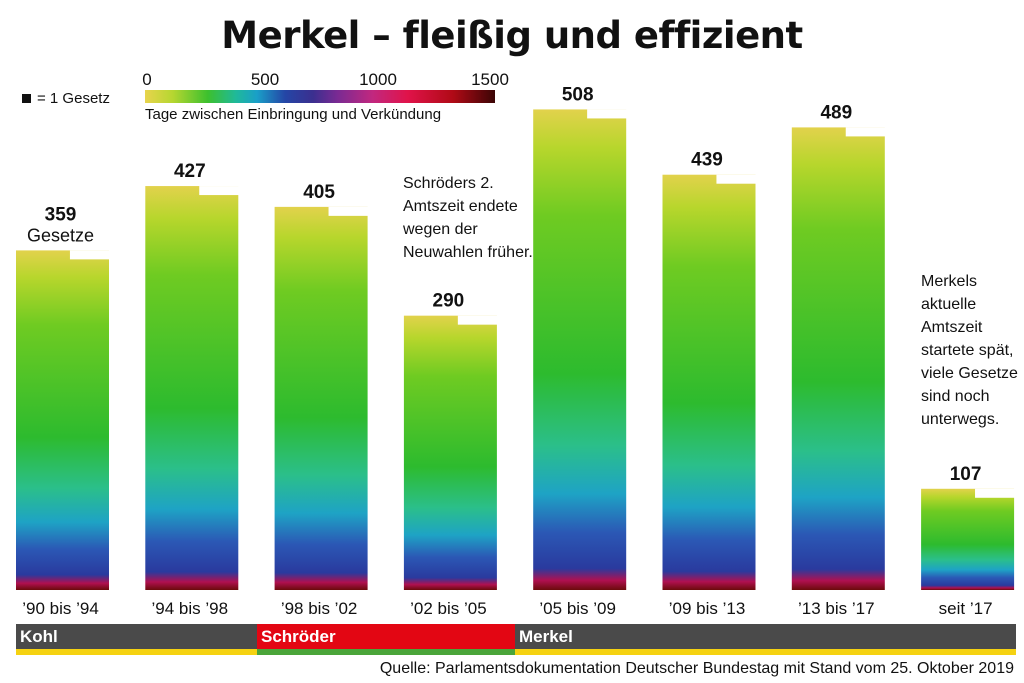 This screenshot has height=683, width=1024. Describe the element at coordinates (512, 35) in the screenshot. I see `chart-title: Merkel – fleißig und effizient` at that location.